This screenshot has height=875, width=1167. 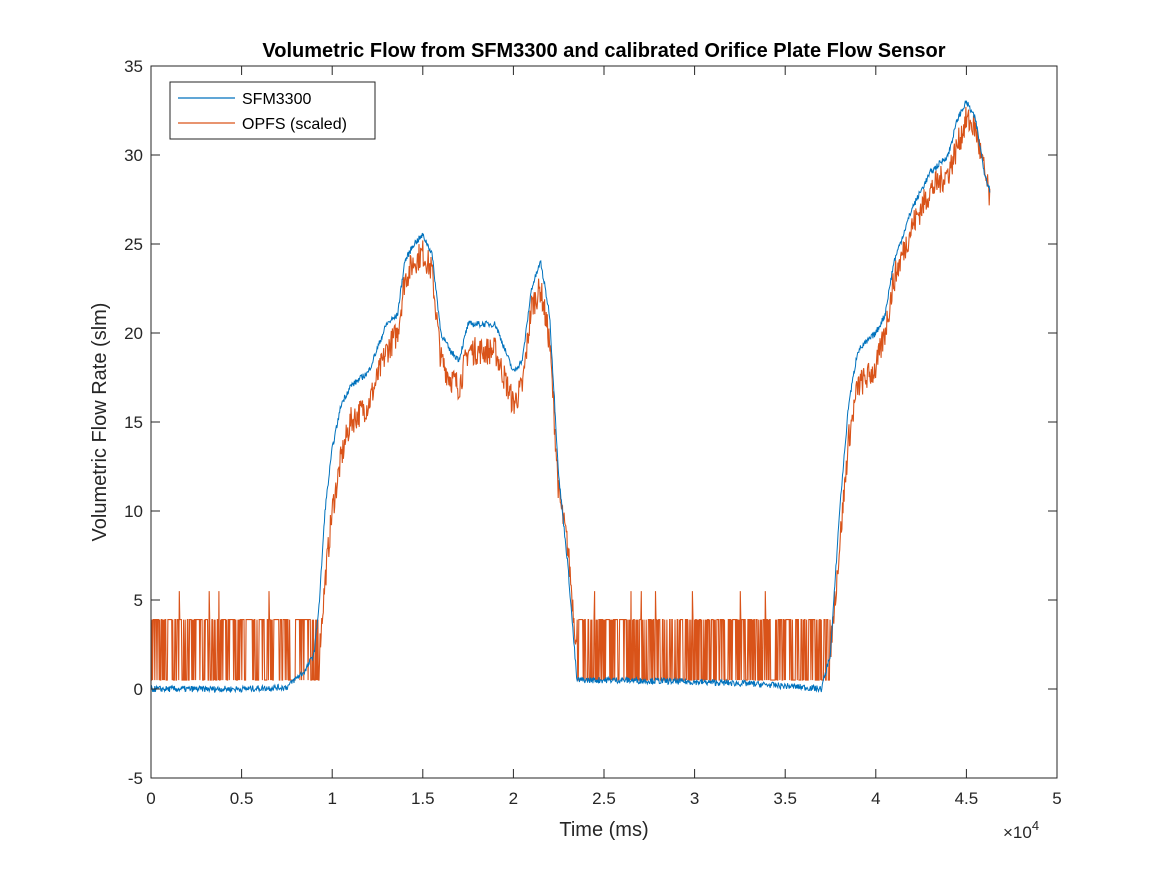 What do you see at coordinates (875, 798) in the screenshot?
I see `x-tick-label: 4` at bounding box center [875, 798].